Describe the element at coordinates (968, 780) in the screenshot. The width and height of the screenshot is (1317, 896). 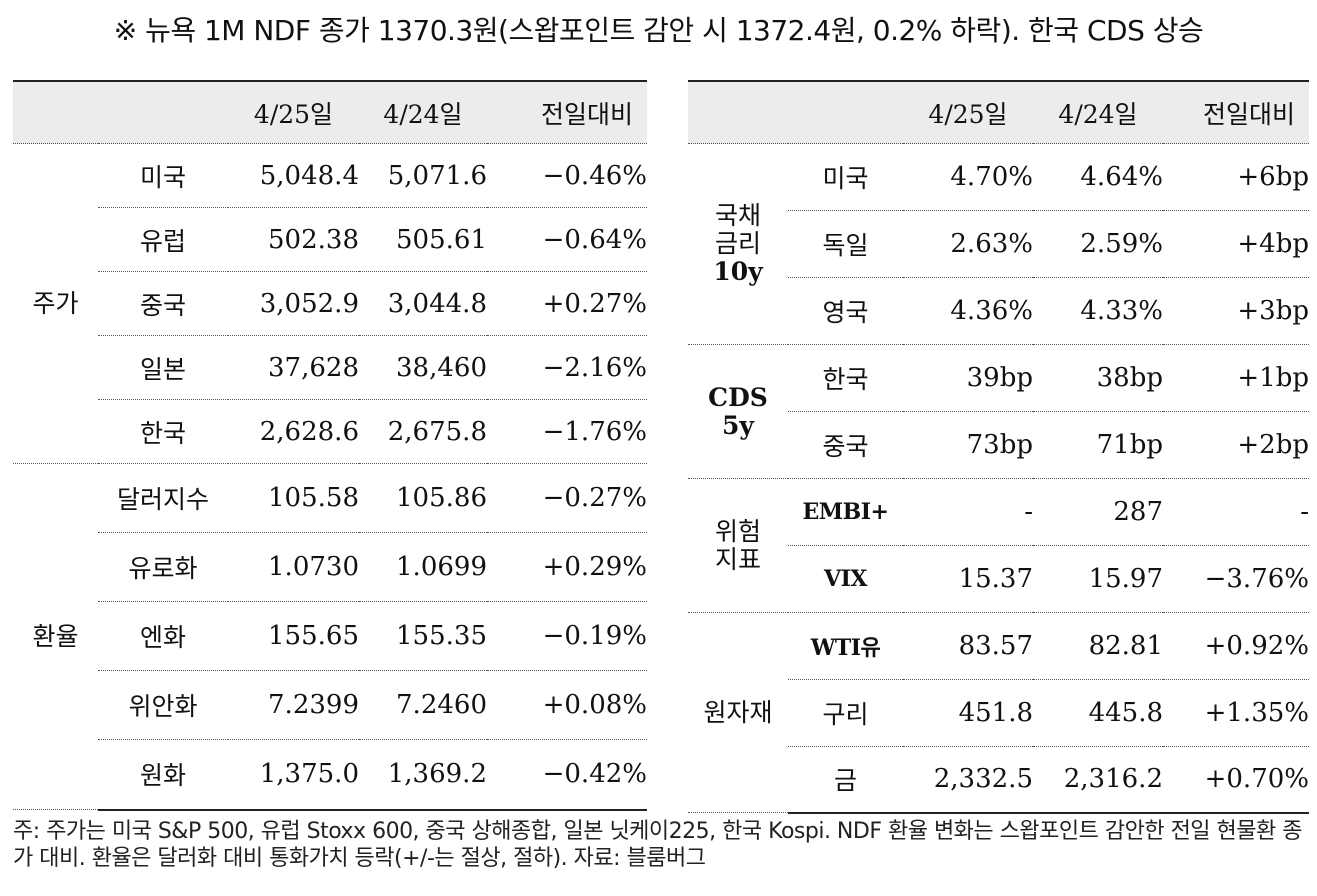
I see `value-0425: 2,332.5` at that location.